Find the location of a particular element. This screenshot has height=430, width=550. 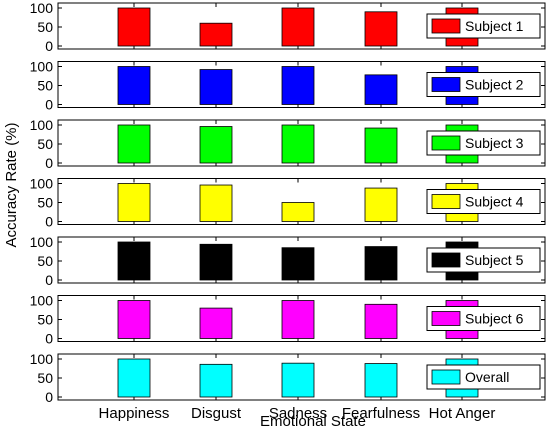

legend-label: Subject 5 is located at coordinates (494, 260).